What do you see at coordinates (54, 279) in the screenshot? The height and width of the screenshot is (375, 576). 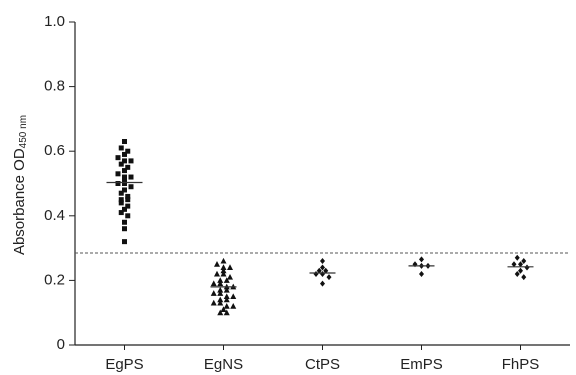 I see `y-tick-label: 0.2` at bounding box center [54, 279].